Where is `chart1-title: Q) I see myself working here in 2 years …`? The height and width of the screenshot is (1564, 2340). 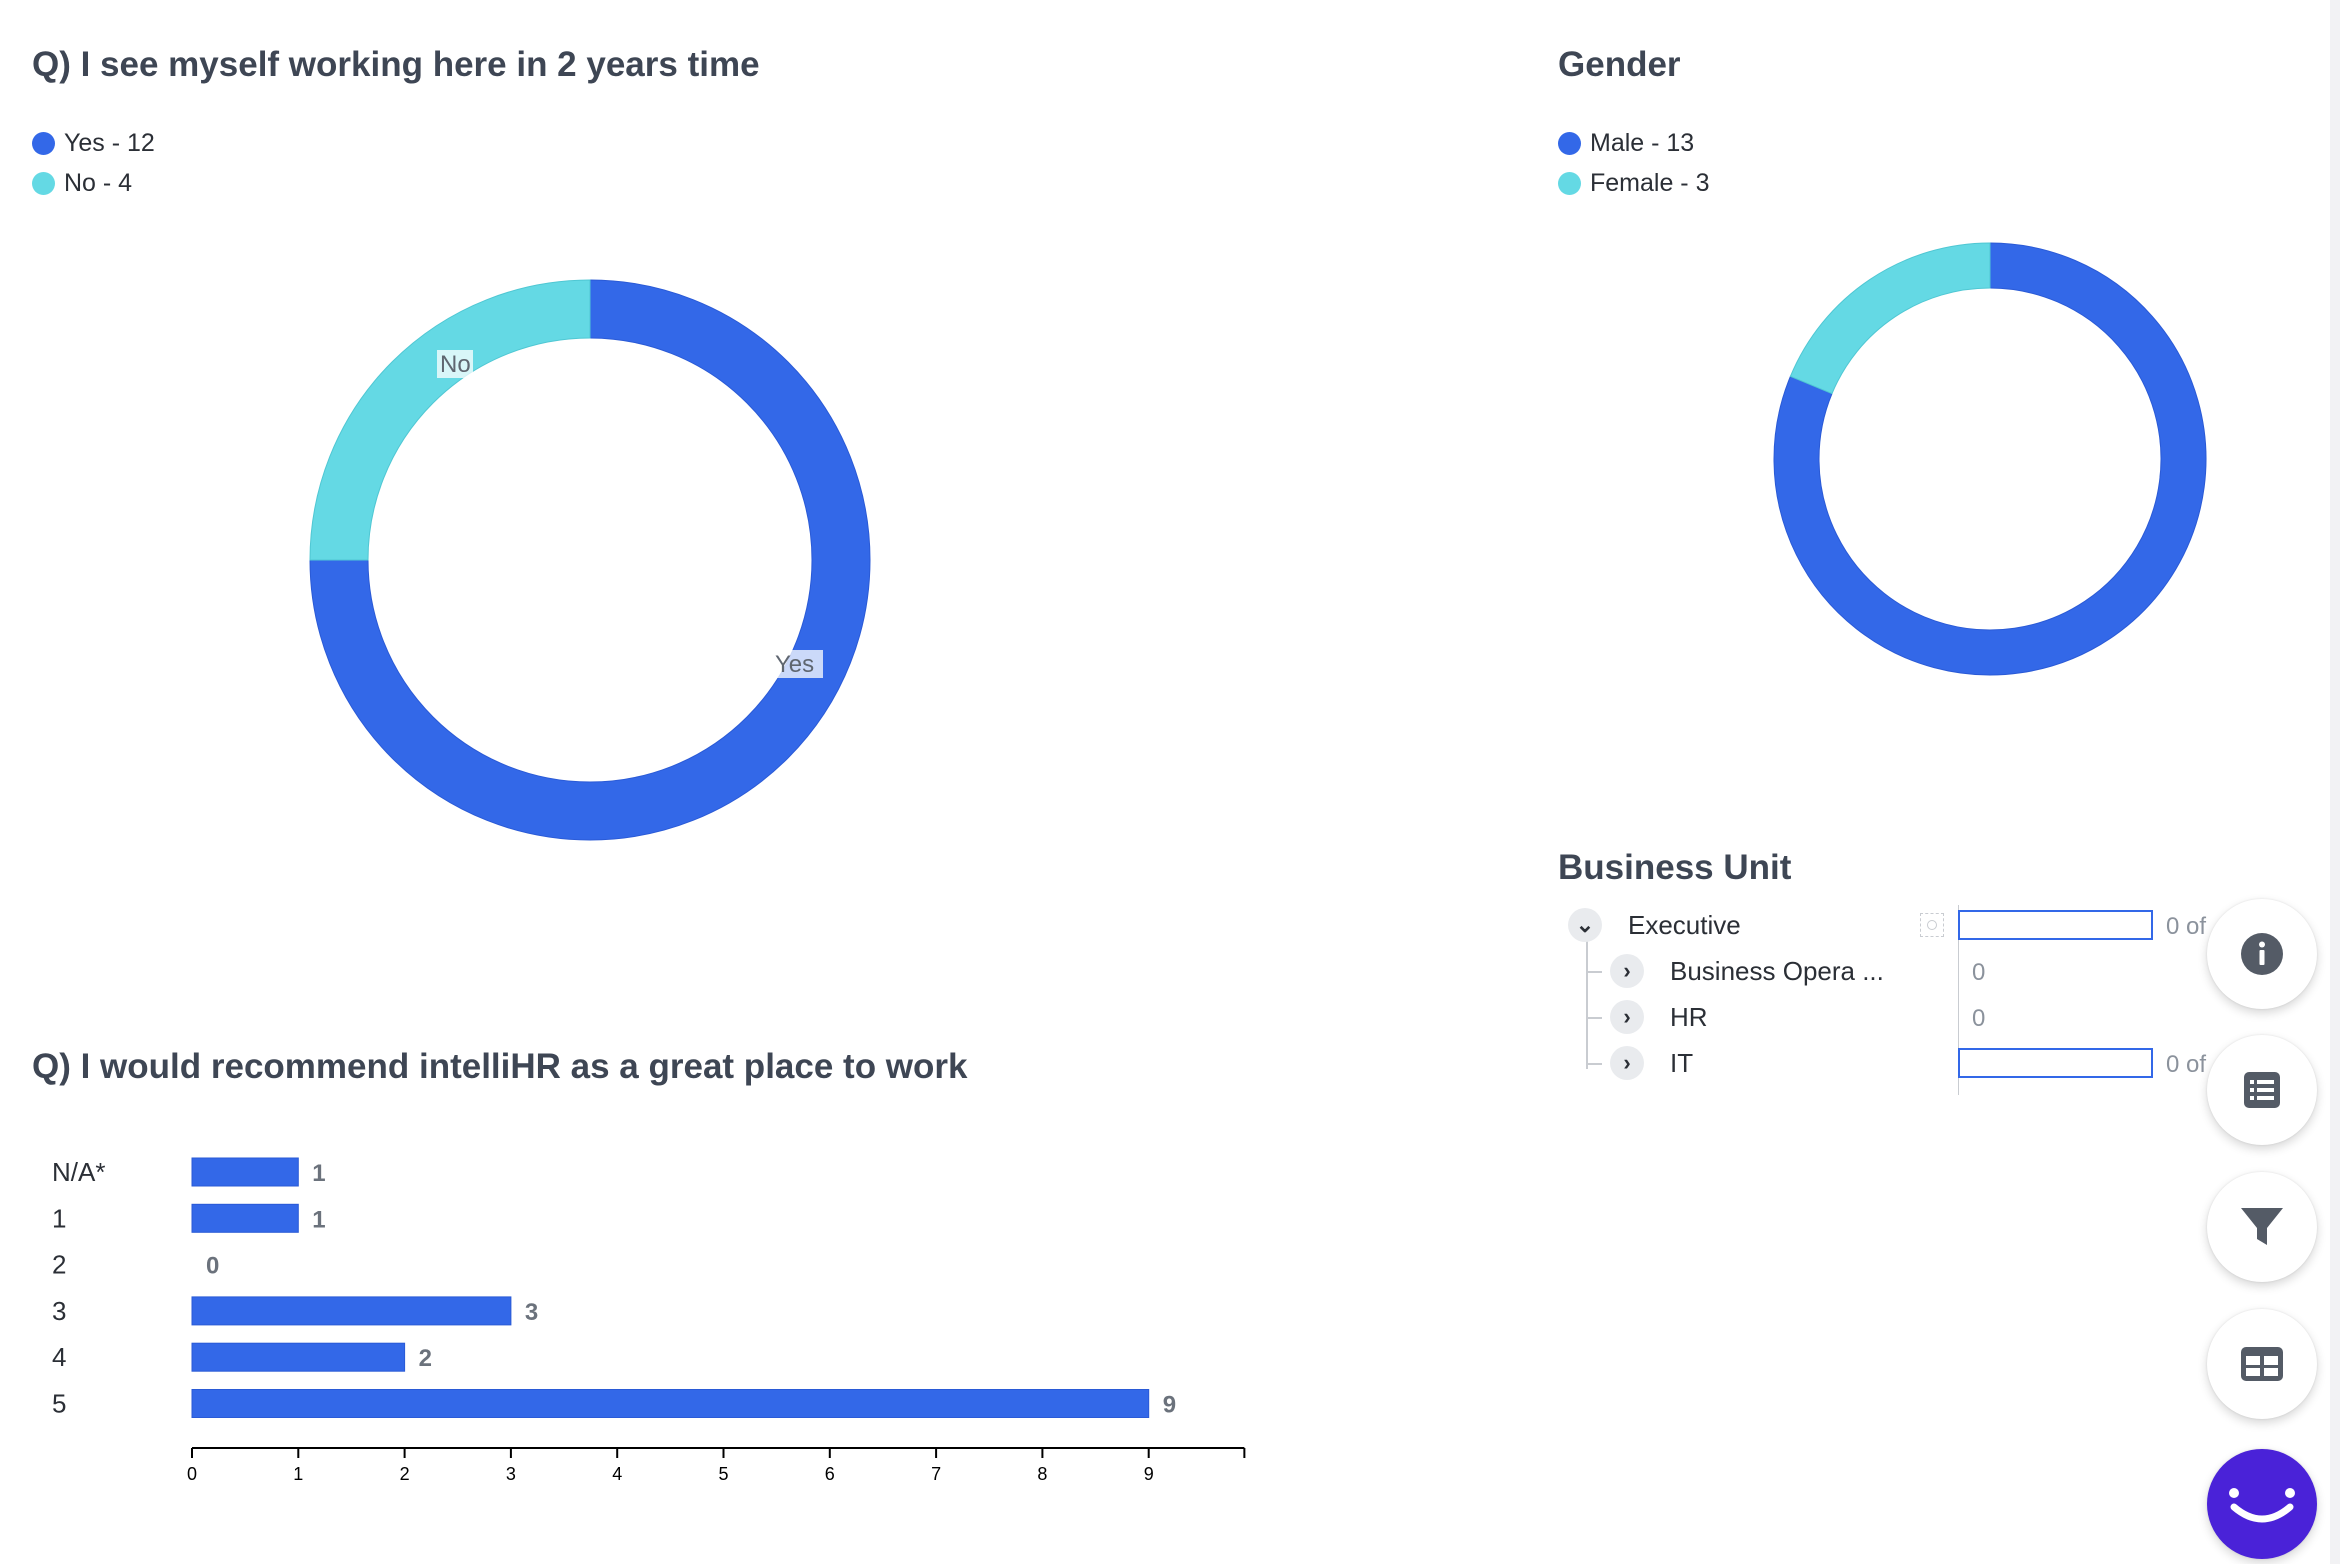
chart1-title: Q) I see myself working here in 2 years … is located at coordinates (396, 64).